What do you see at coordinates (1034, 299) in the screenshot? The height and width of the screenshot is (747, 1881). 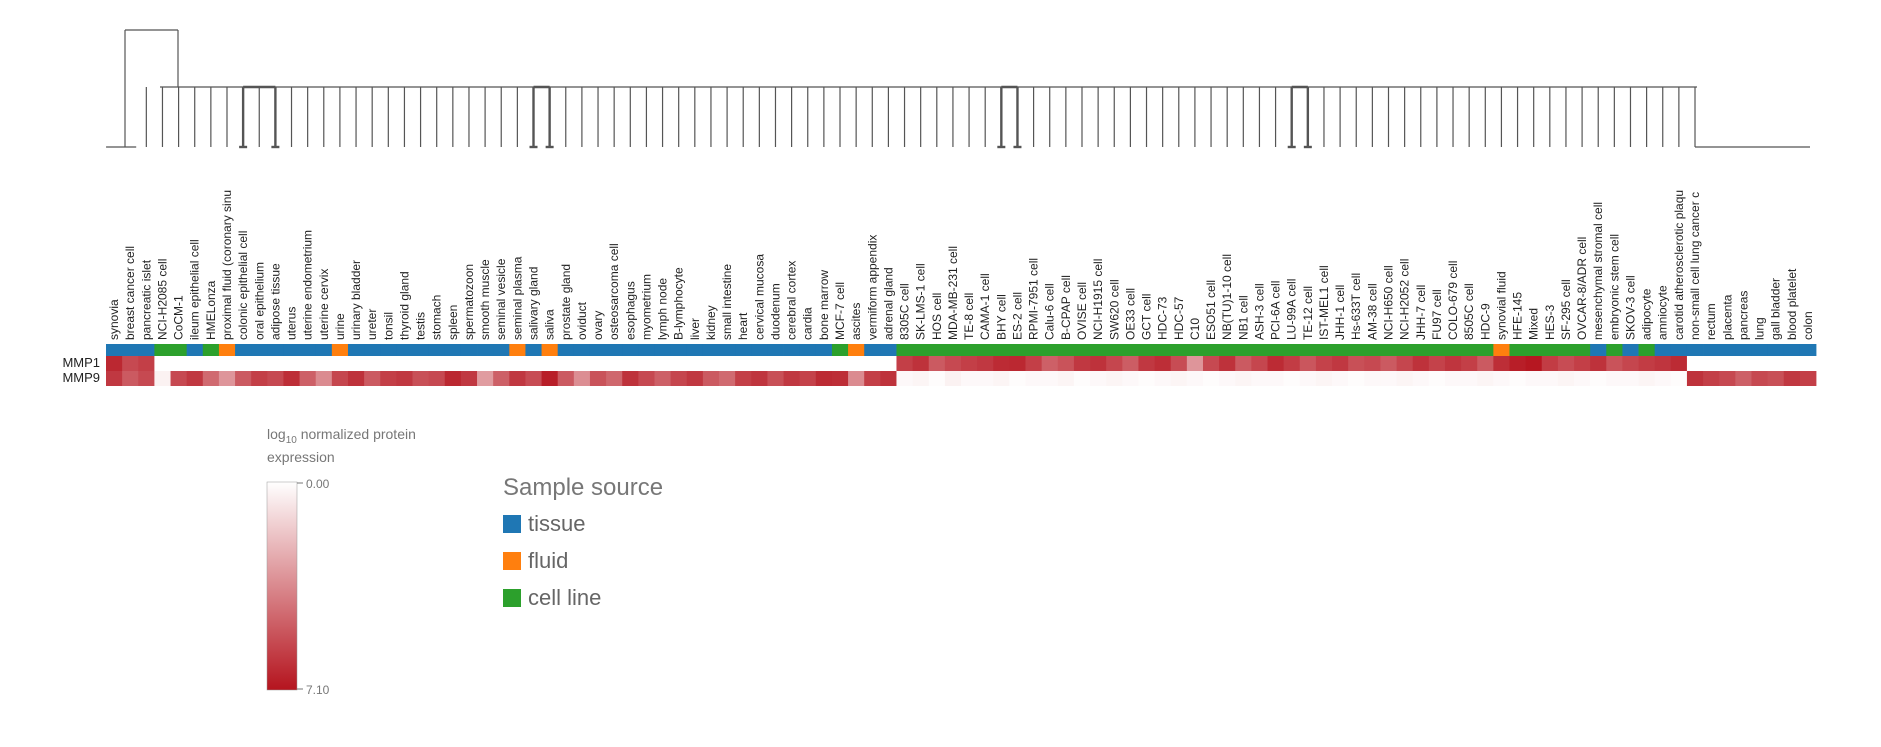 I see `column-label: RPMI-7951 cell` at bounding box center [1034, 299].